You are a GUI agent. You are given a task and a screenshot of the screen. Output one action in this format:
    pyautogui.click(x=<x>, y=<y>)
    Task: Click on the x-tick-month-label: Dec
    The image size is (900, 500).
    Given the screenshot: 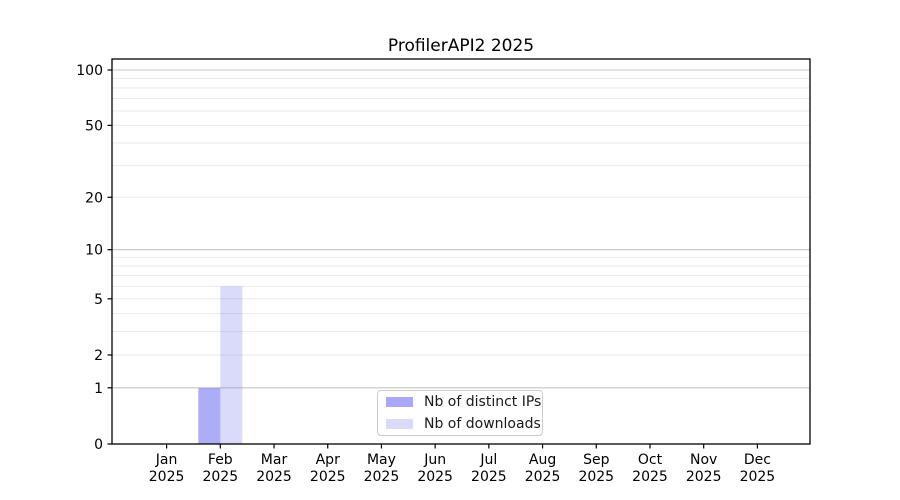 What is the action you would take?
    pyautogui.click(x=757, y=460)
    